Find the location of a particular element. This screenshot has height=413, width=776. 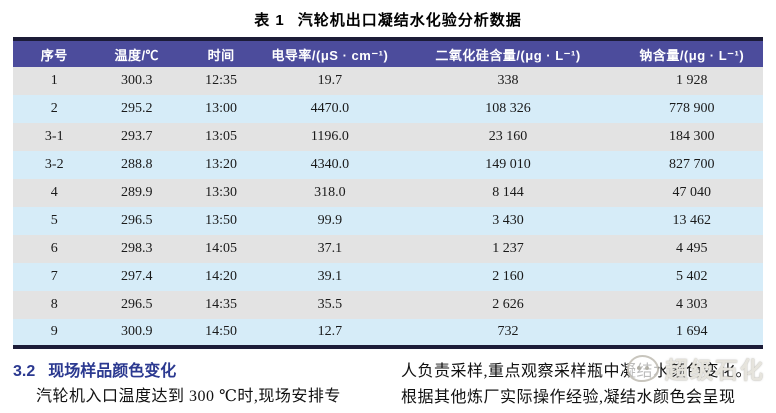

table-cell: 47 040 is located at coordinates (692, 192).